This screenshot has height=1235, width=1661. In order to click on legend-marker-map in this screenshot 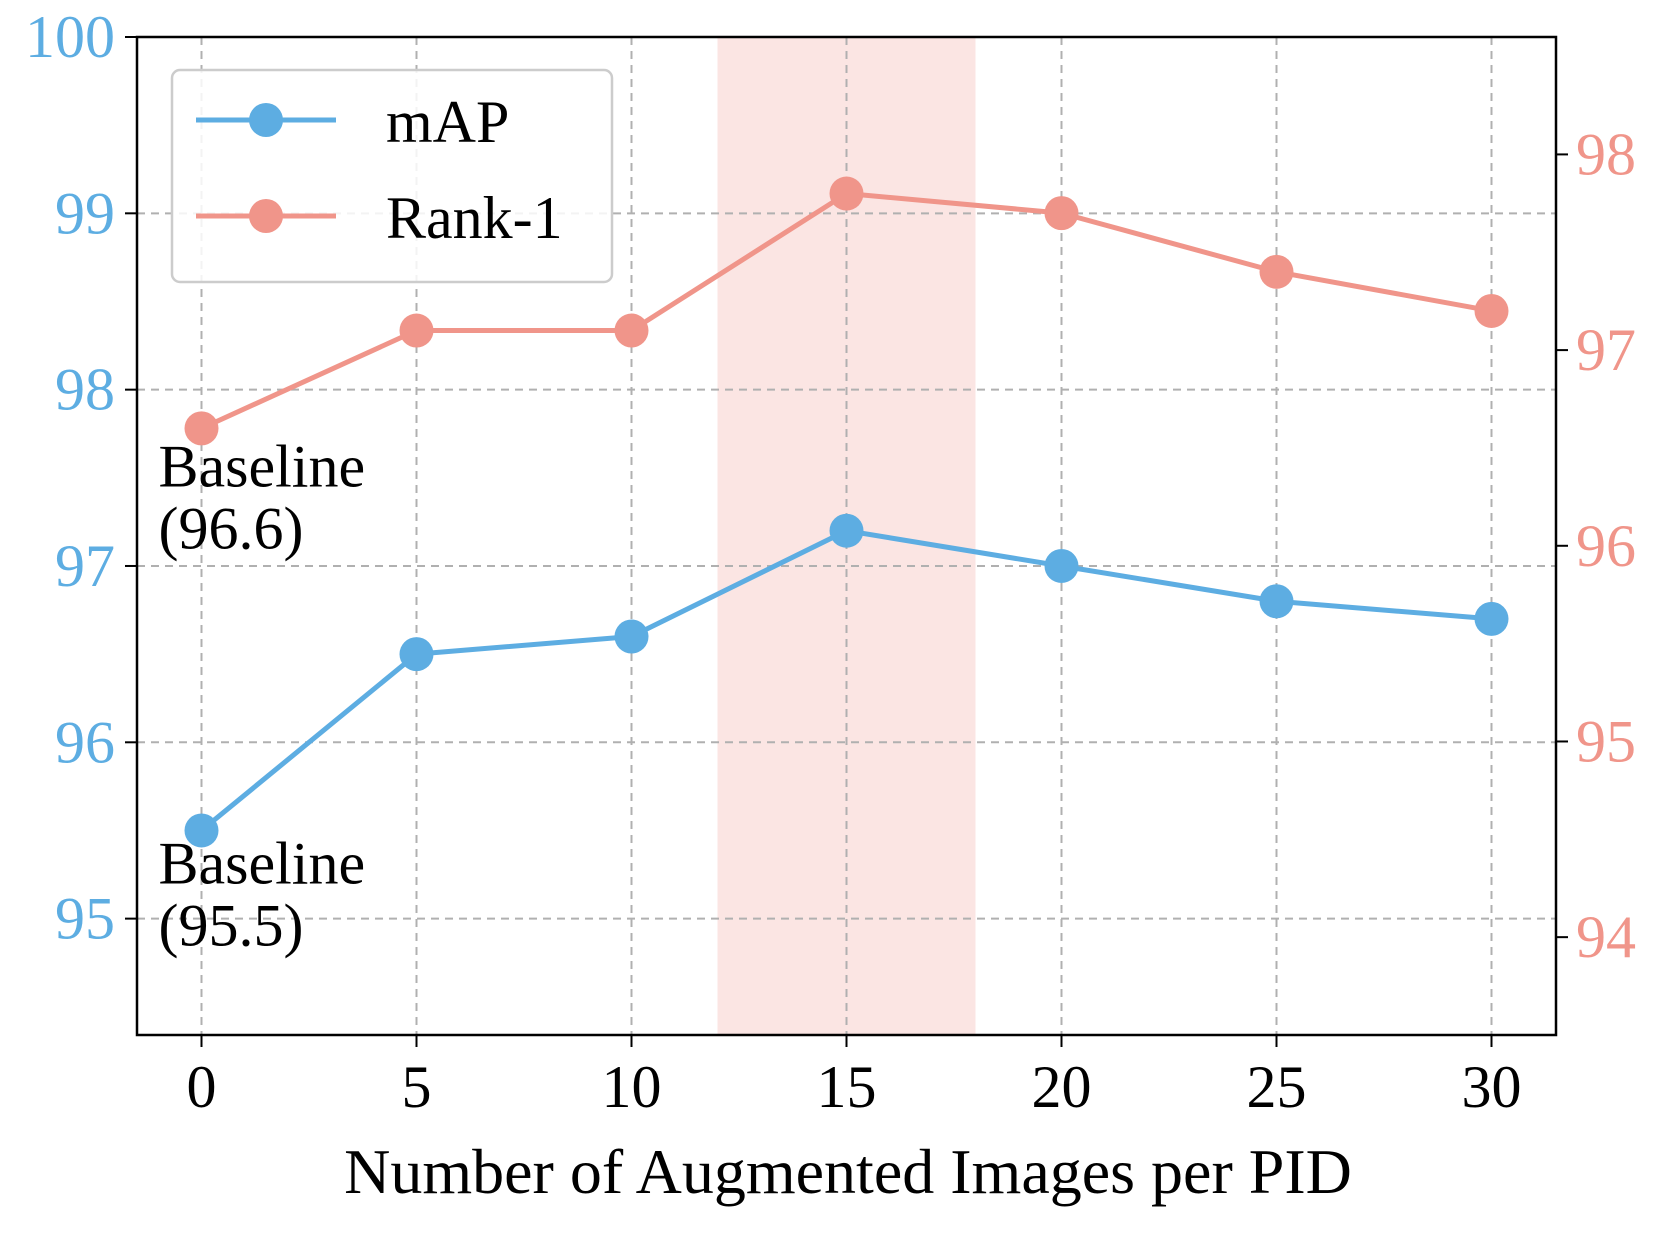, I will do `click(266, 120)`.